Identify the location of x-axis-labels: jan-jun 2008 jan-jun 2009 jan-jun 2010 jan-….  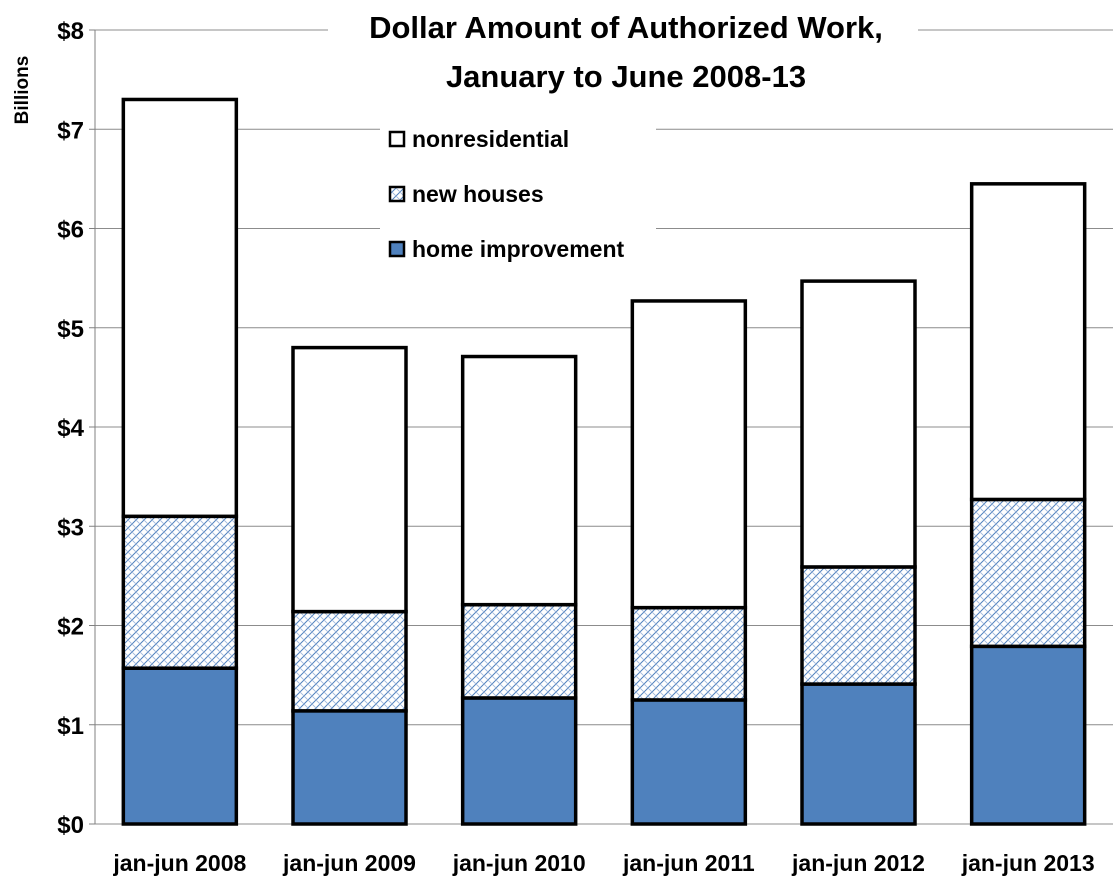
(603, 863).